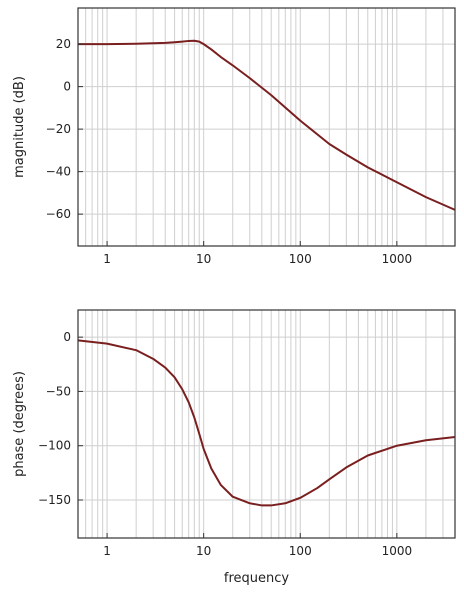 The image size is (464, 594). Describe the element at coordinates (19, 424) in the screenshot. I see `phase-y-axis-label: phase (degrees)` at that location.